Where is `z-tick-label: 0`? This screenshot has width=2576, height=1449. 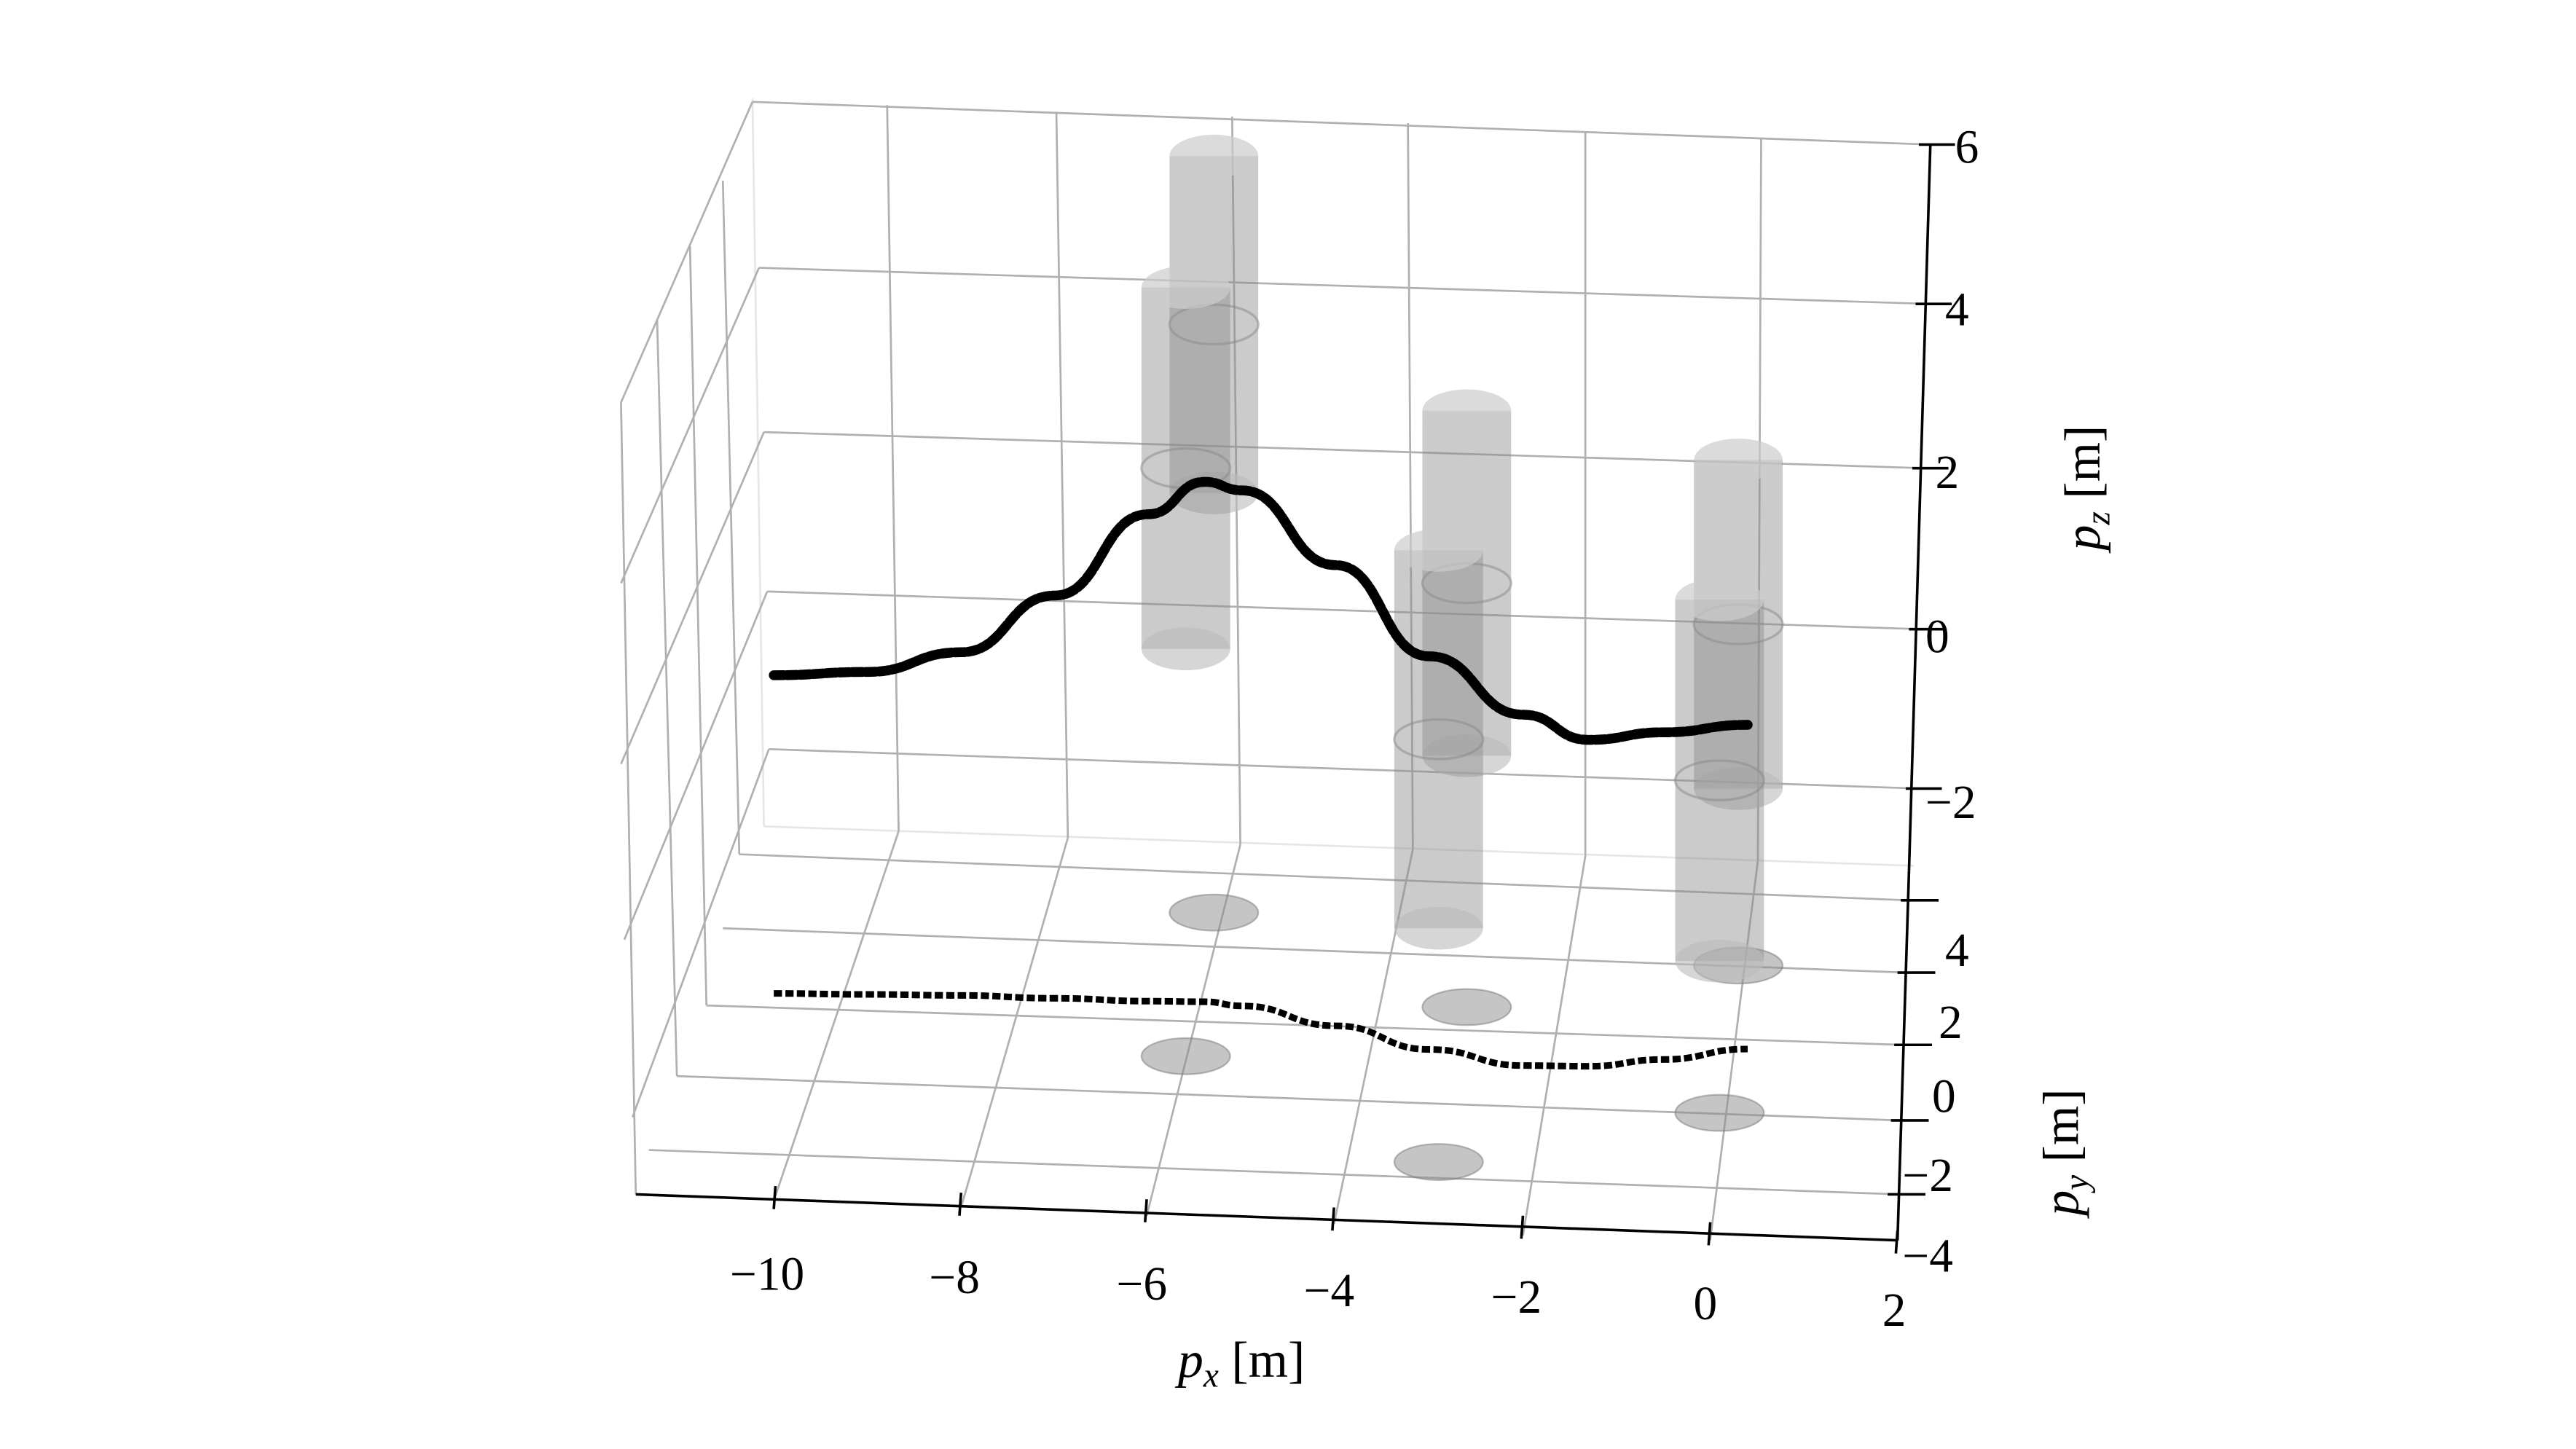 z-tick-label: 0 is located at coordinates (1937, 636).